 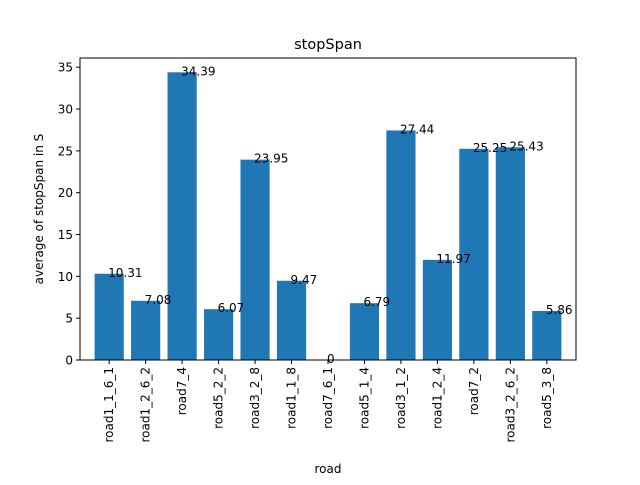 What do you see at coordinates (65, 151) in the screenshot?
I see `y-tick-label: 25` at bounding box center [65, 151].